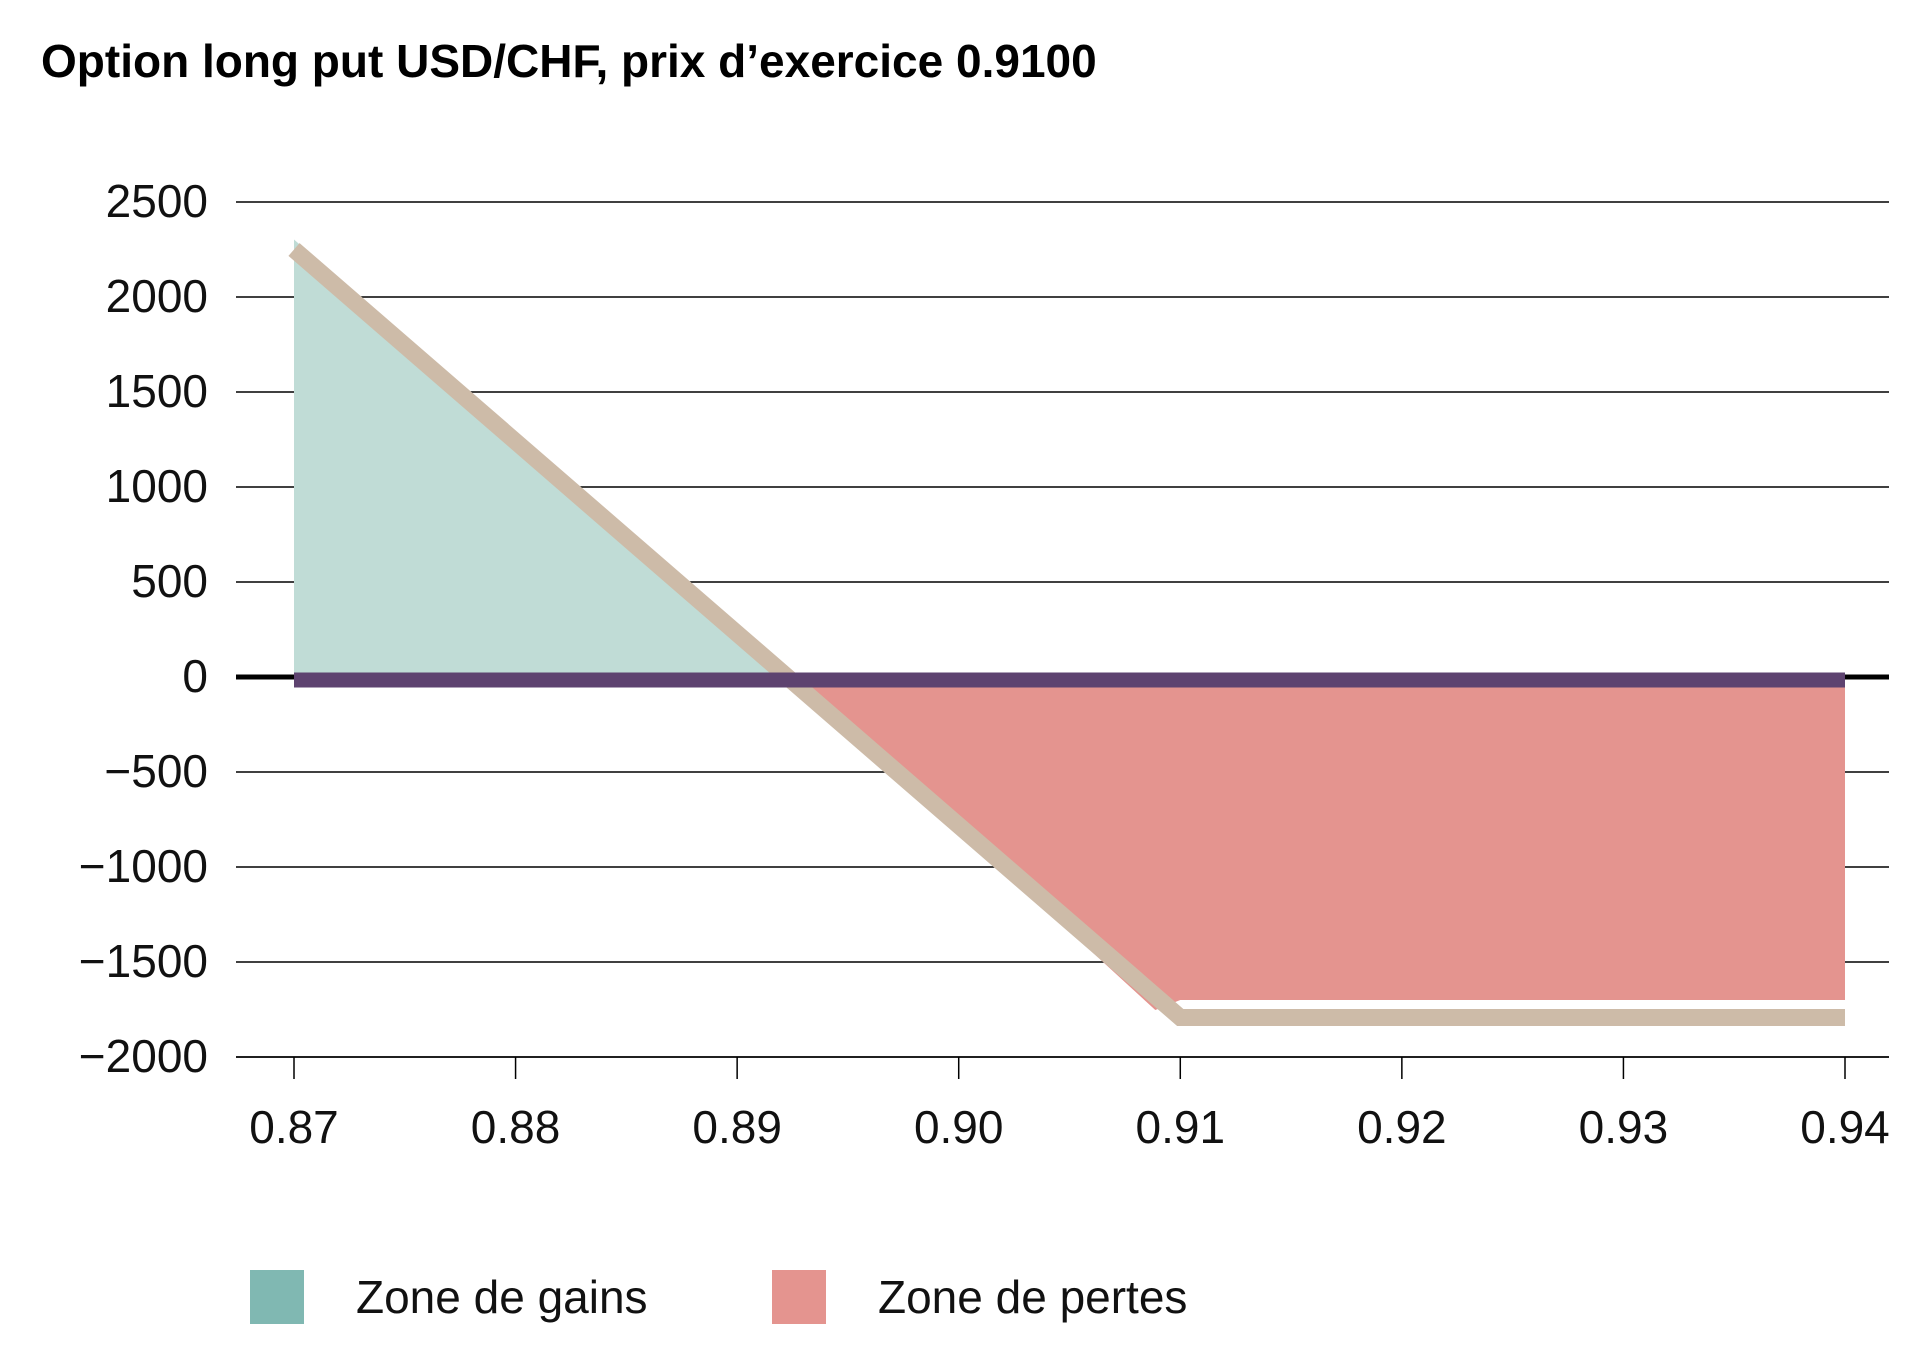 This screenshot has width=1920, height=1360. I want to click on y-tick-label: −2000, so click(143, 1056).